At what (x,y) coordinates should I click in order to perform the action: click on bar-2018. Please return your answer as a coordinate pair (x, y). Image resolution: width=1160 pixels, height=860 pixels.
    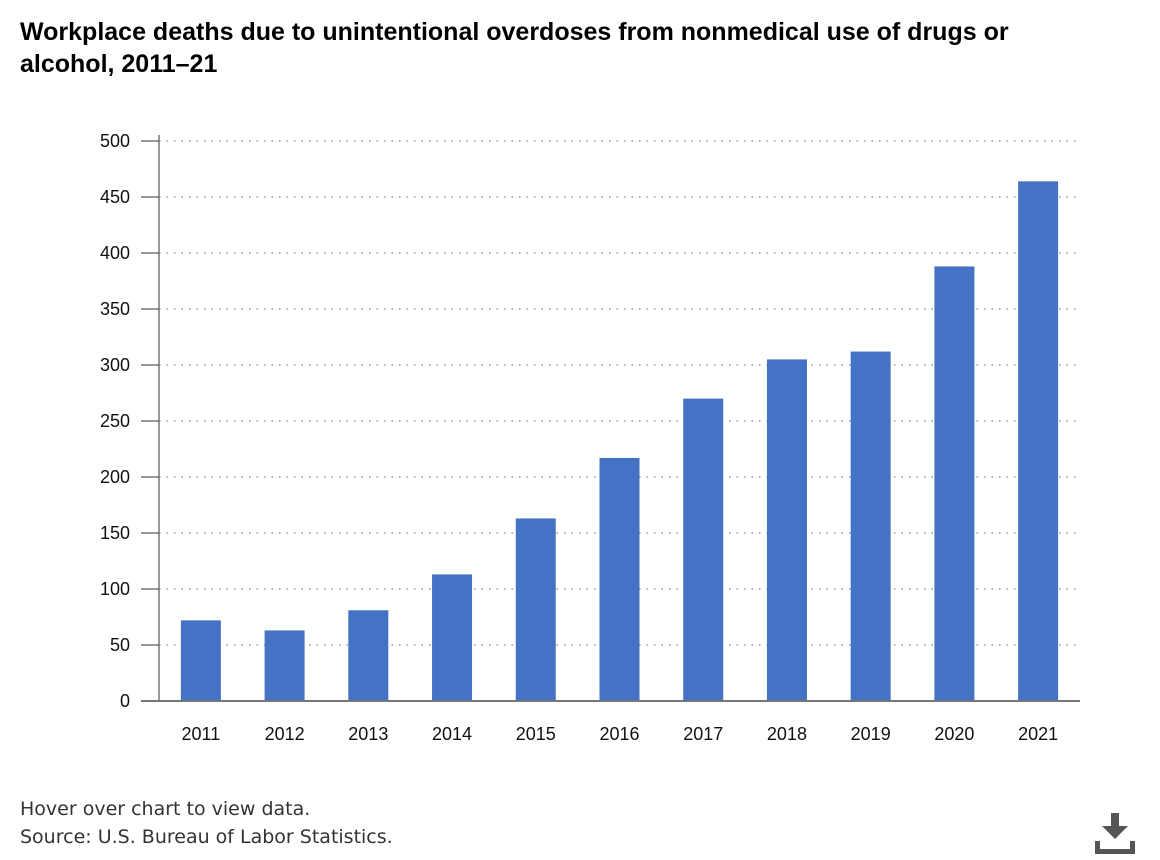
    Looking at the image, I should click on (786, 530).